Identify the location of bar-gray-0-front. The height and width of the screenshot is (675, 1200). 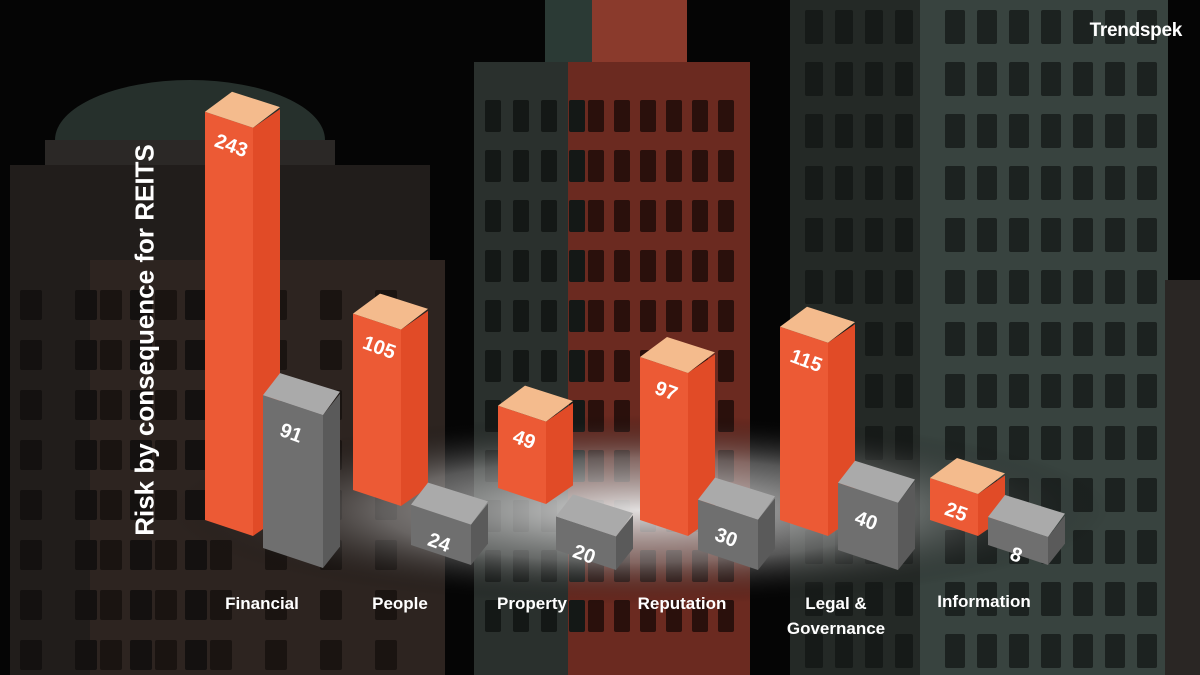
(293, 481).